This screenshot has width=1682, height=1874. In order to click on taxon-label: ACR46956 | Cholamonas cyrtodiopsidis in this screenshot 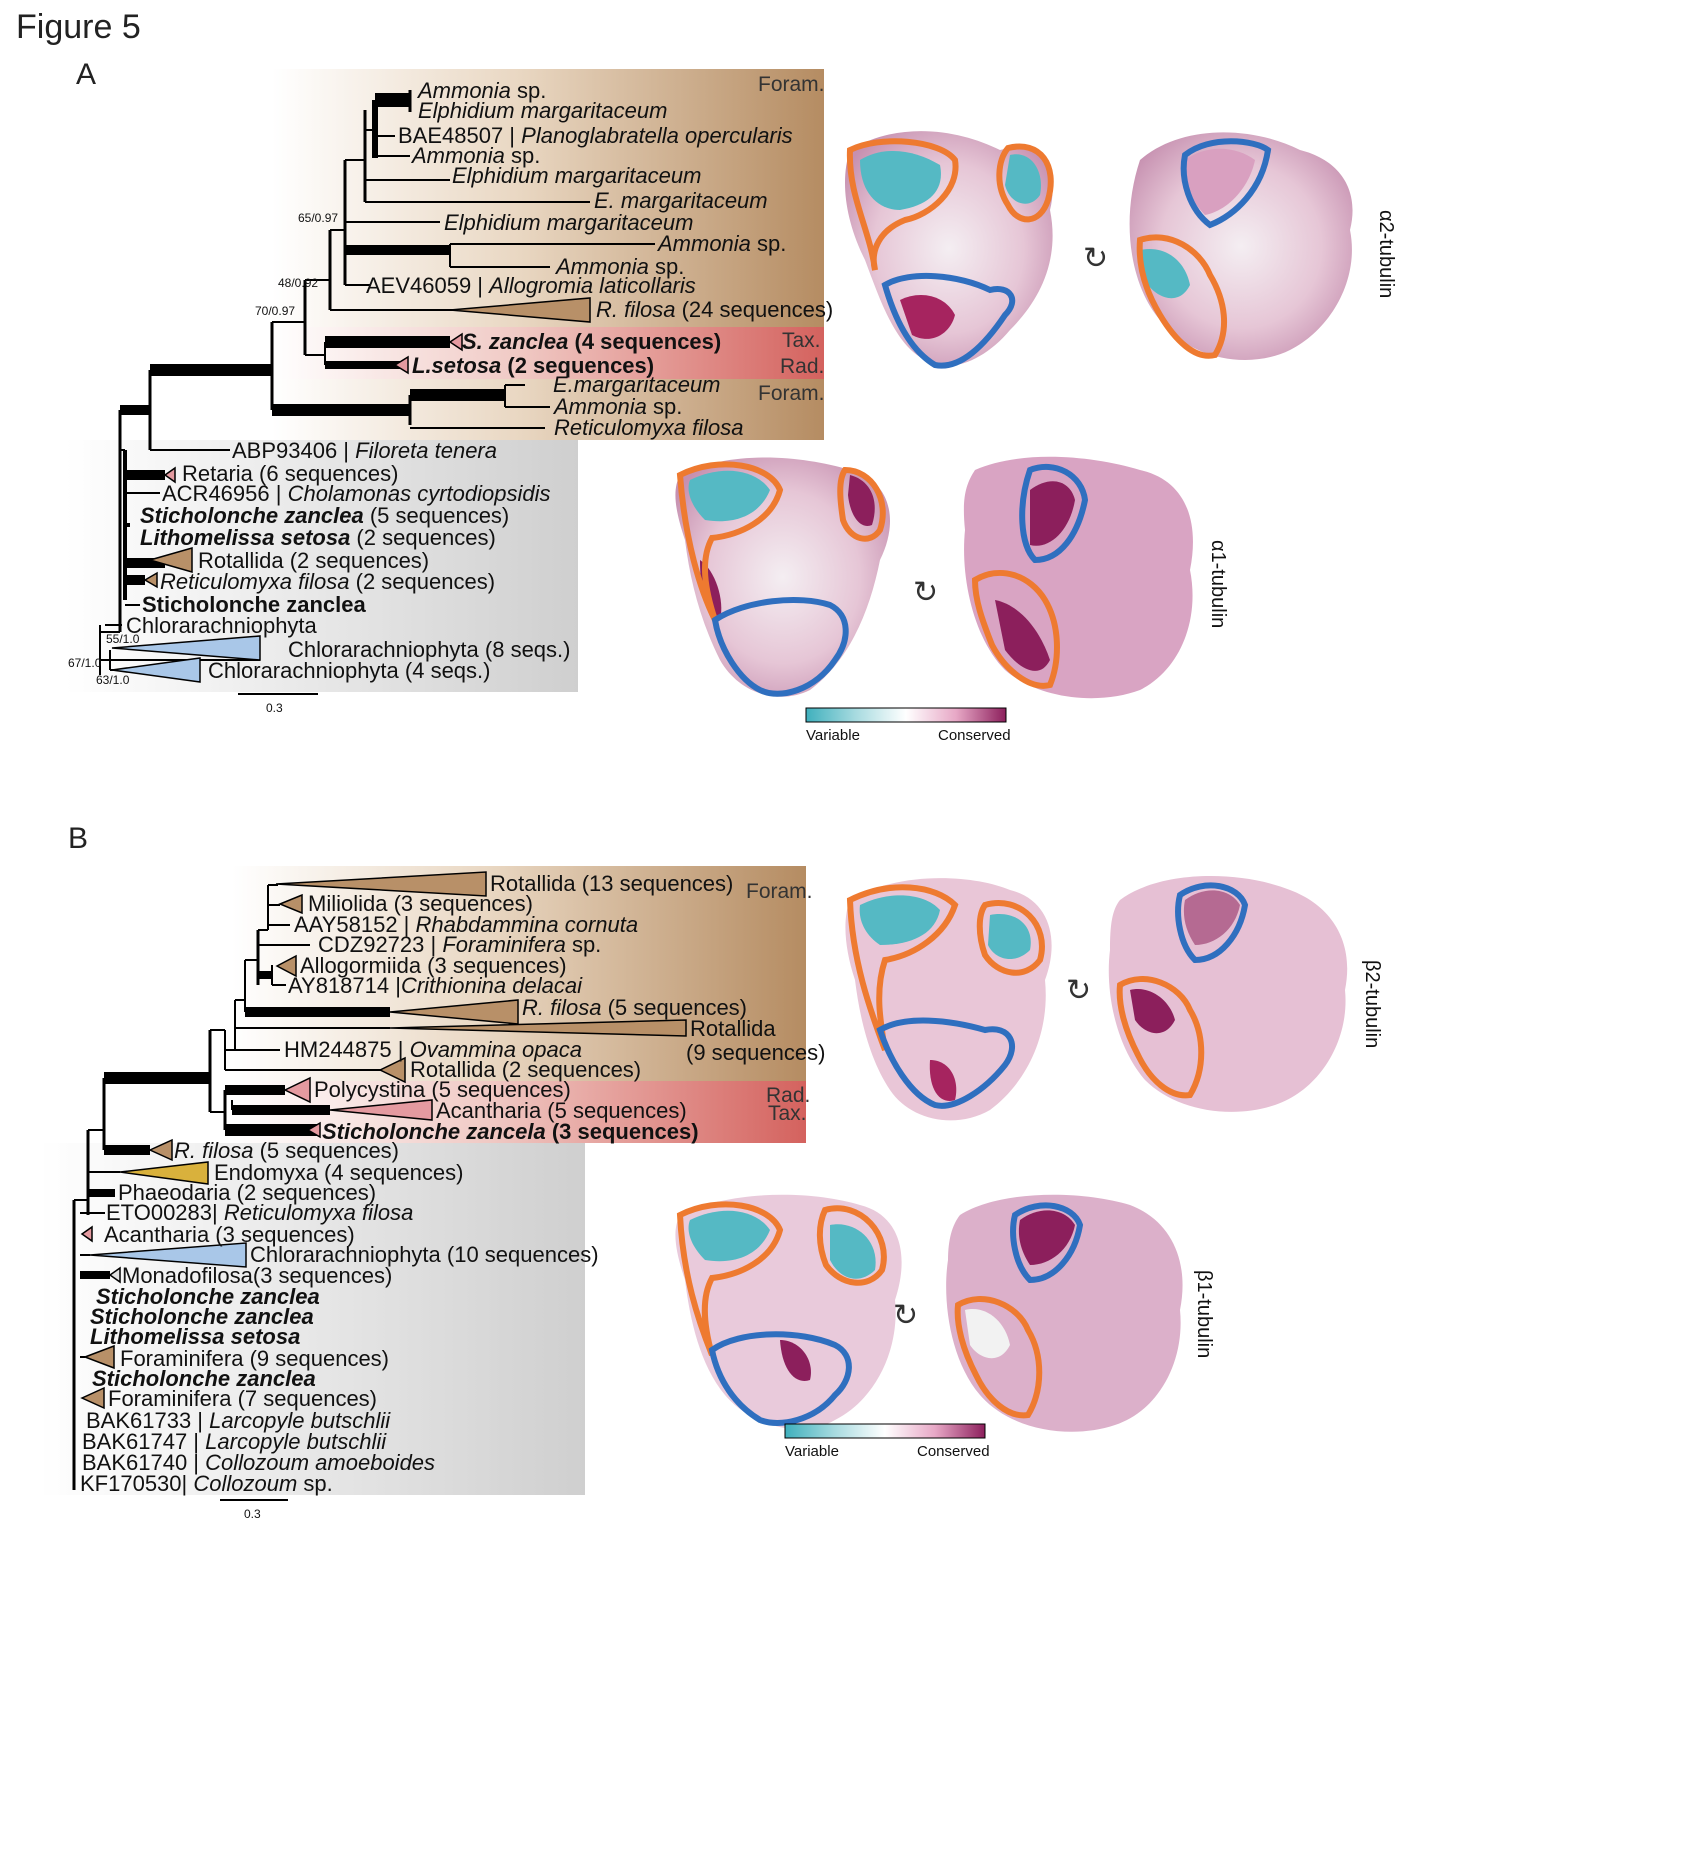, I will do `click(356, 493)`.